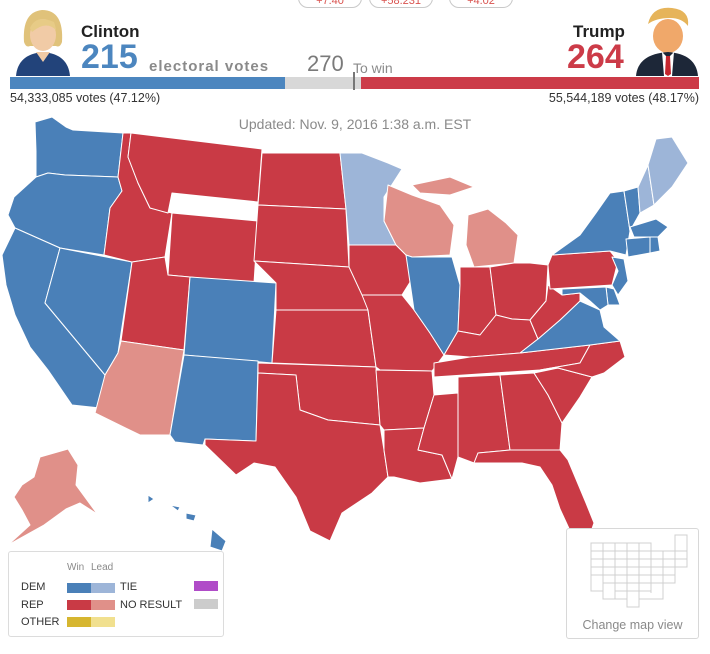  I want to click on state-AK, so click(63, 497).